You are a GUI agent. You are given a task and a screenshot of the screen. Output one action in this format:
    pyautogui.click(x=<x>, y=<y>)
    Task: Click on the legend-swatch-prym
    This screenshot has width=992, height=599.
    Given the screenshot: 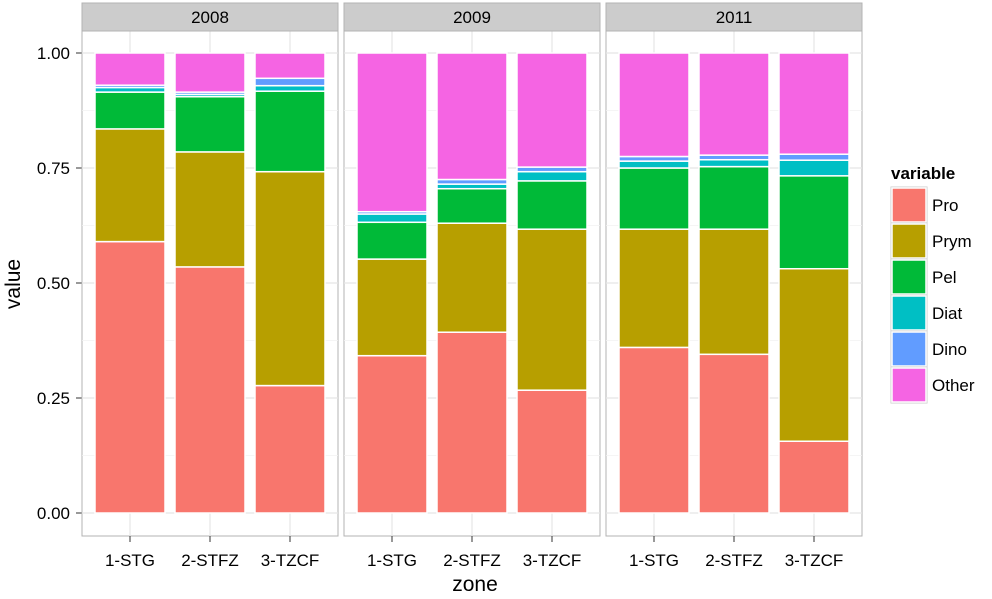 What is the action you would take?
    pyautogui.click(x=909, y=241)
    